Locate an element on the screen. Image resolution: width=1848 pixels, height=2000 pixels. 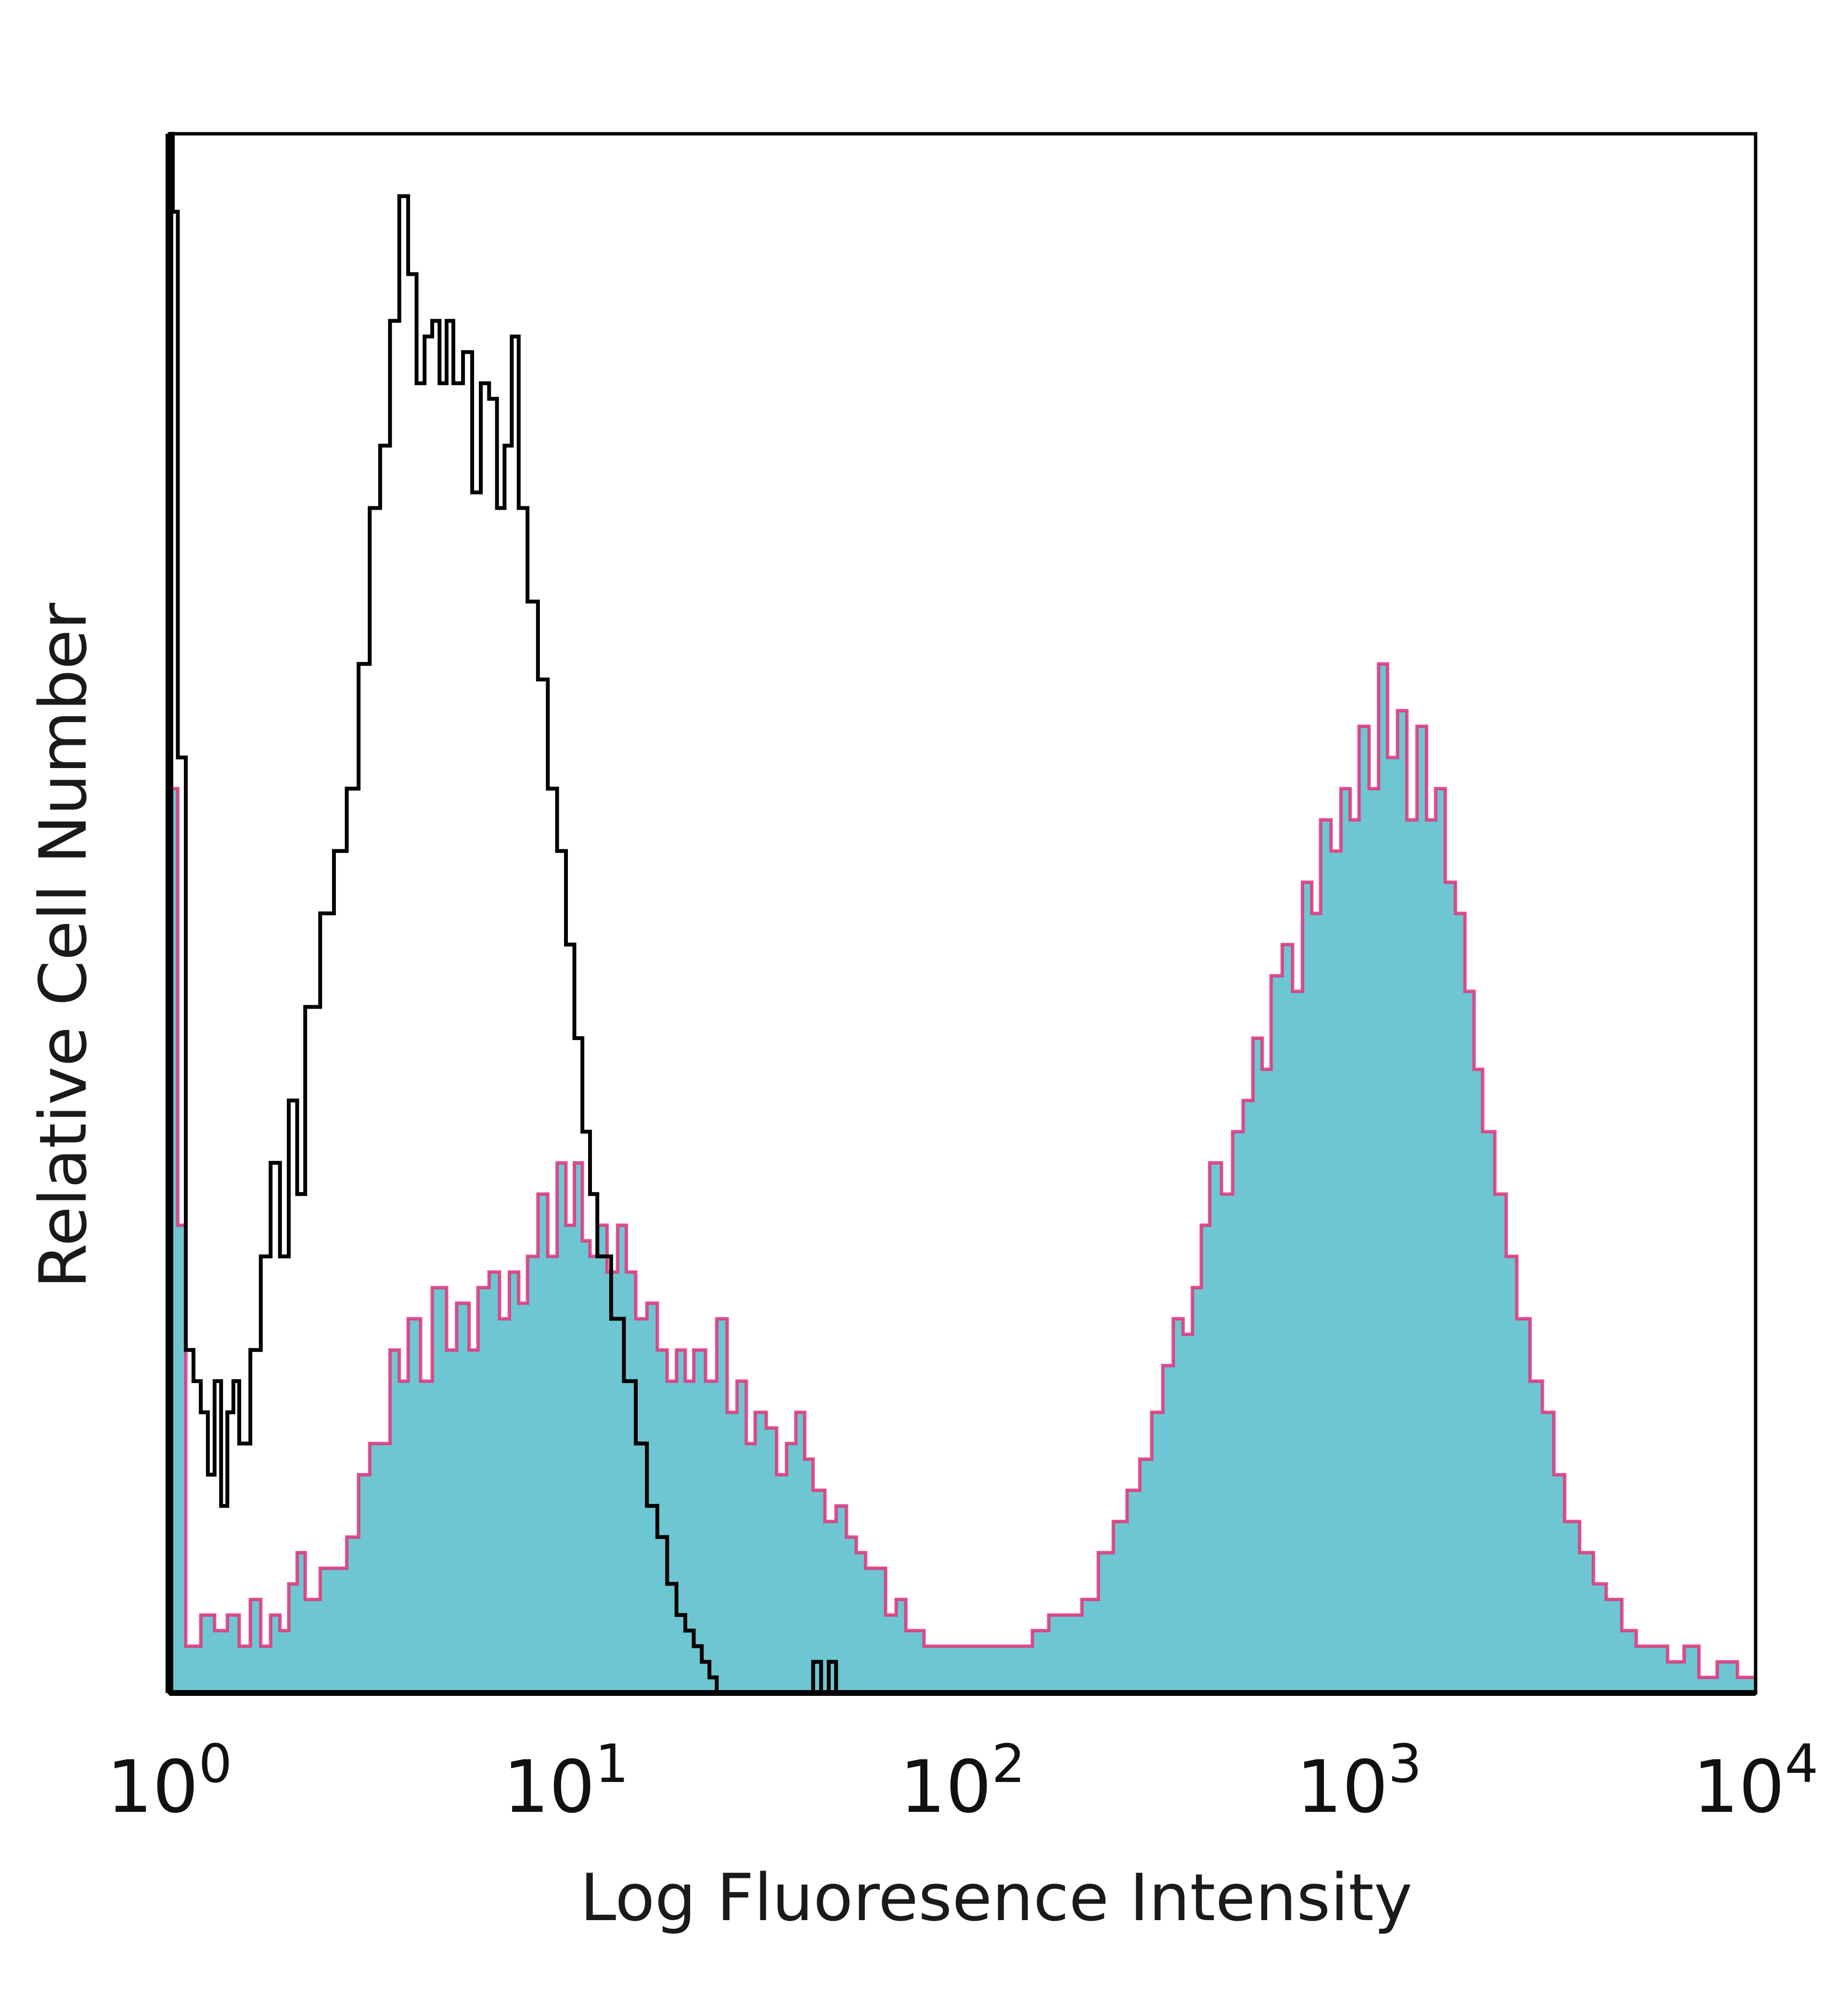
y-axis-title: Relative Cell Number is located at coordinates (63, 945).